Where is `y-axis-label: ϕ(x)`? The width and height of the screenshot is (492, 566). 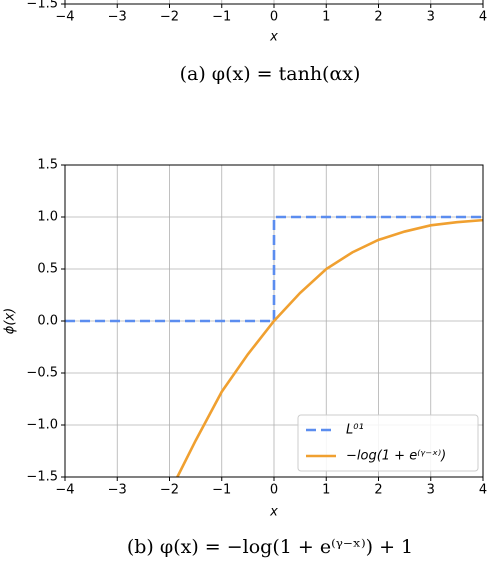
y-axis-label: ϕ(x) is located at coordinates (10, 321).